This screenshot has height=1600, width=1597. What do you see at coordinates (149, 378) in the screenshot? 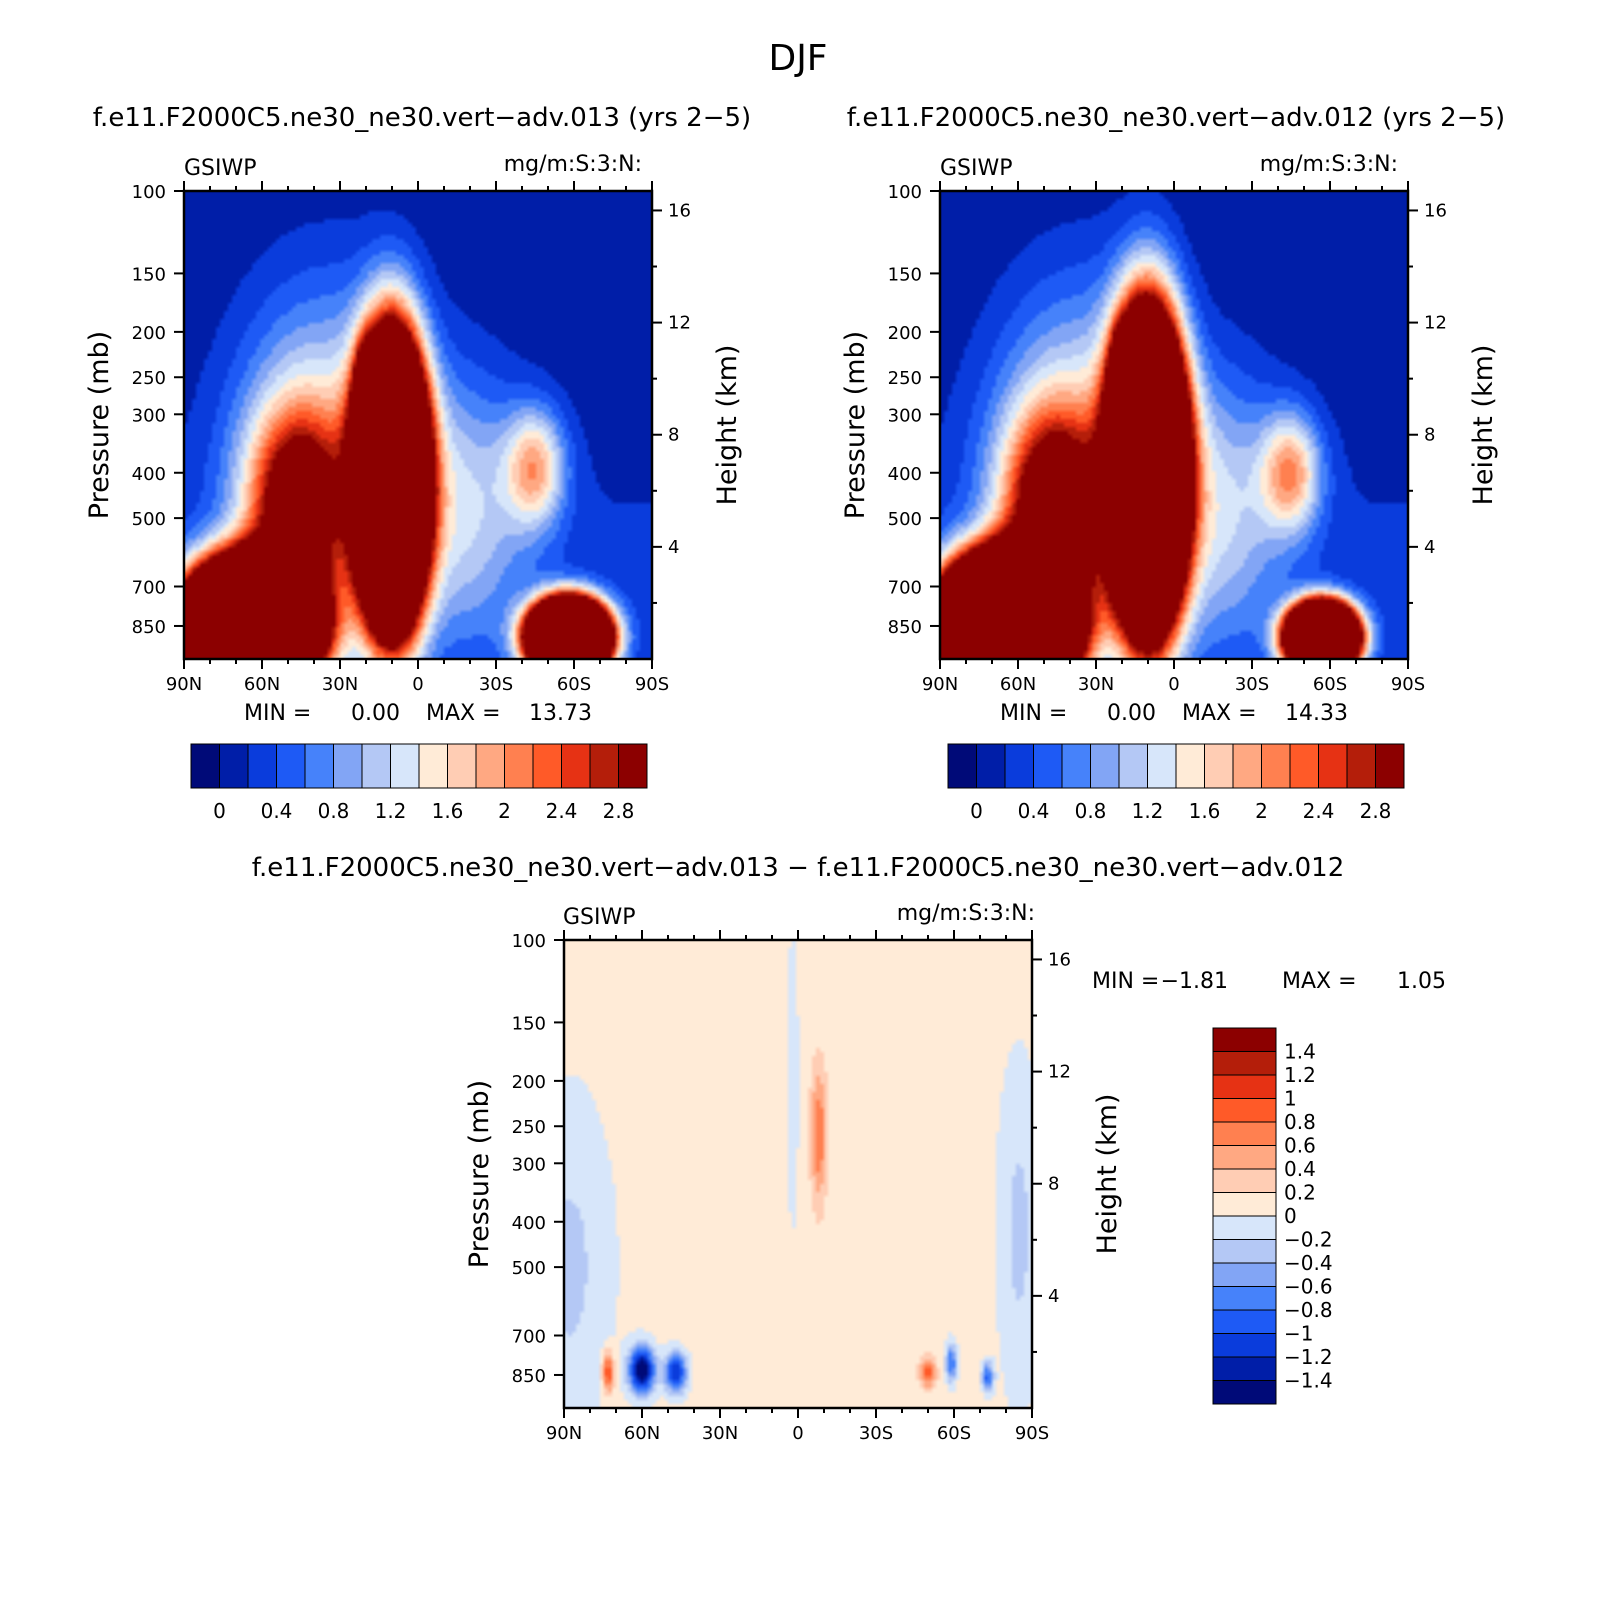
I see `y-tick-label: 250` at bounding box center [149, 378].